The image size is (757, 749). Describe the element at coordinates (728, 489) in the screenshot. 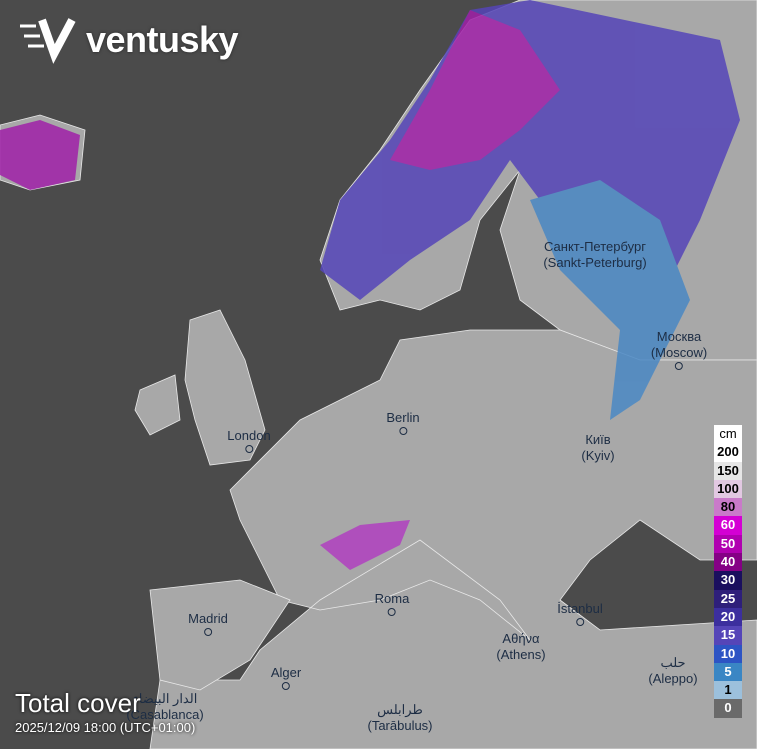

I see `legend-item: 100` at that location.